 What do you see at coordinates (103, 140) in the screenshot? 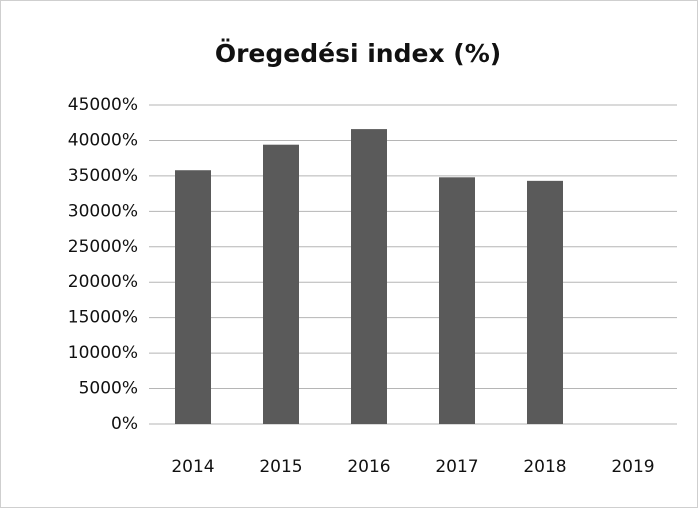
I see `y-tick-label: 40000%` at bounding box center [103, 140].